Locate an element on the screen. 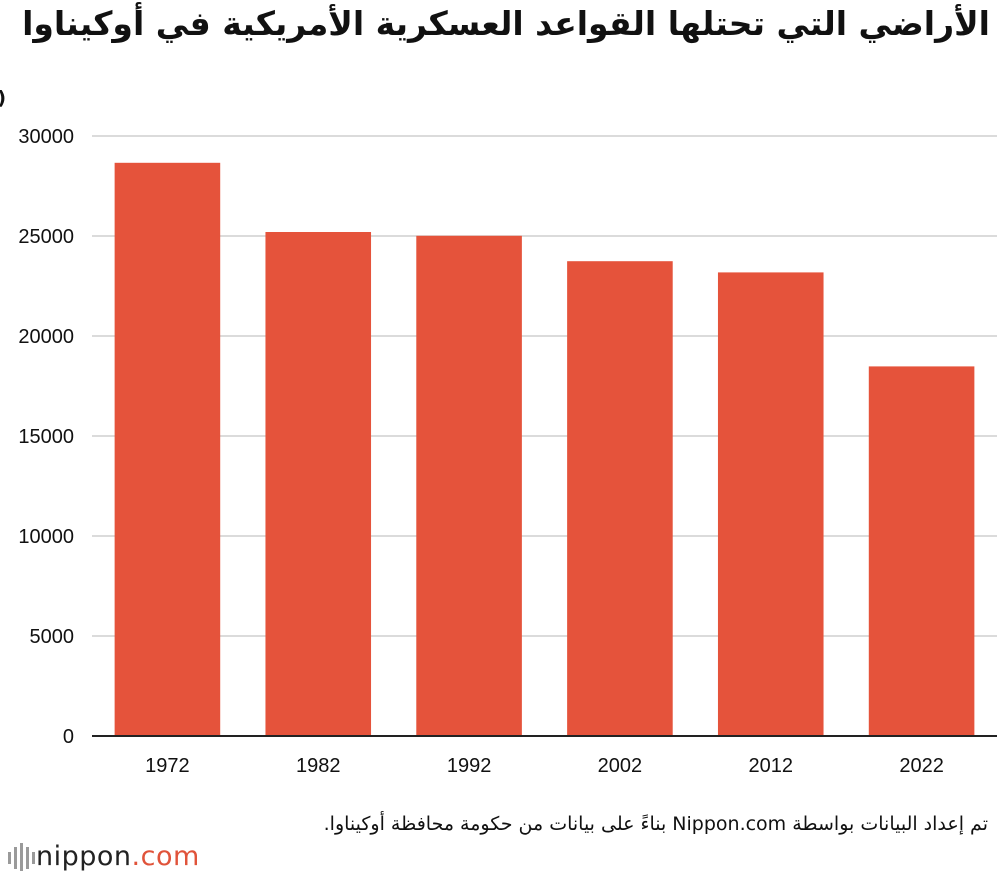 The image size is (1000, 880). logo-wordmark: nippon.com is located at coordinates (118, 856).